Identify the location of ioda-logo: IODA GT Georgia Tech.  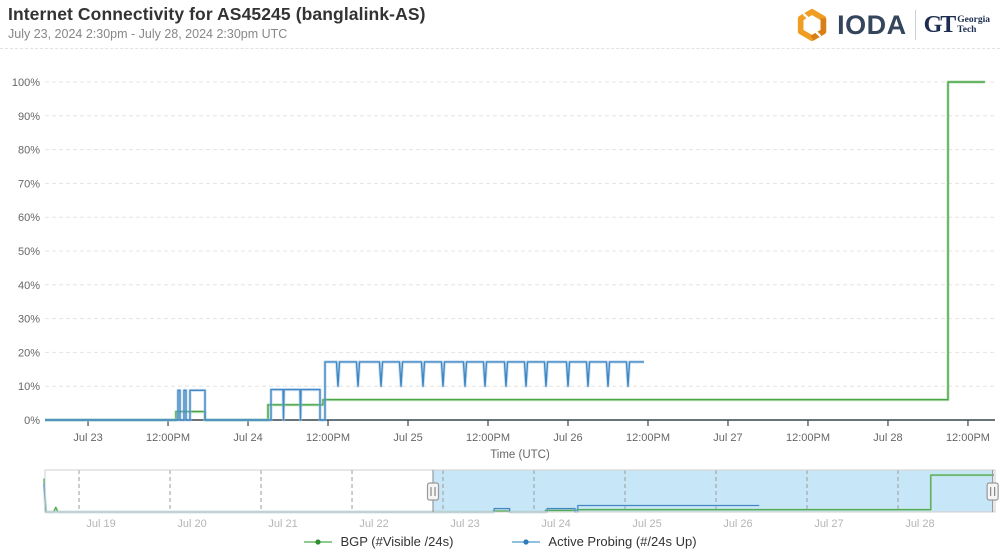
(892, 25).